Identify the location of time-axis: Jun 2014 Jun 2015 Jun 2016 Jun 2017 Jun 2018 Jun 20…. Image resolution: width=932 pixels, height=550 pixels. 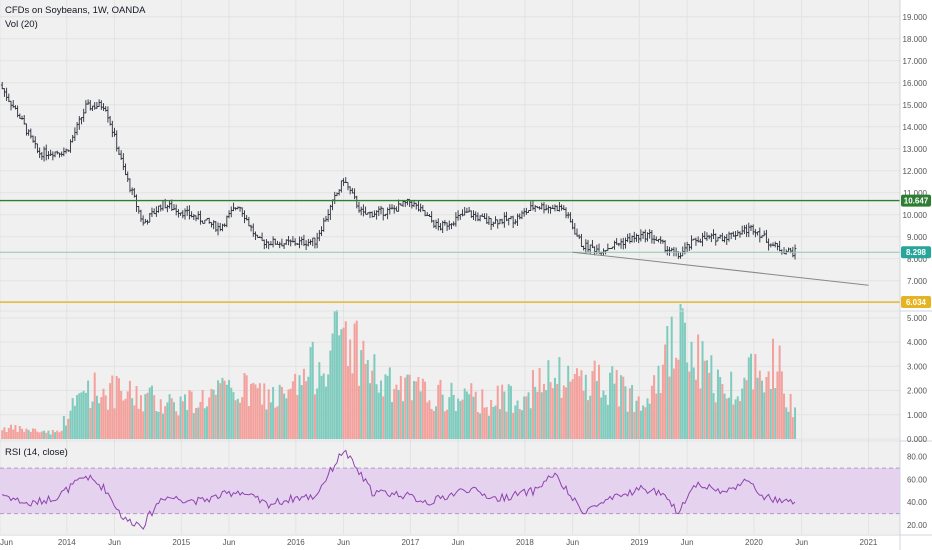
(439, 542).